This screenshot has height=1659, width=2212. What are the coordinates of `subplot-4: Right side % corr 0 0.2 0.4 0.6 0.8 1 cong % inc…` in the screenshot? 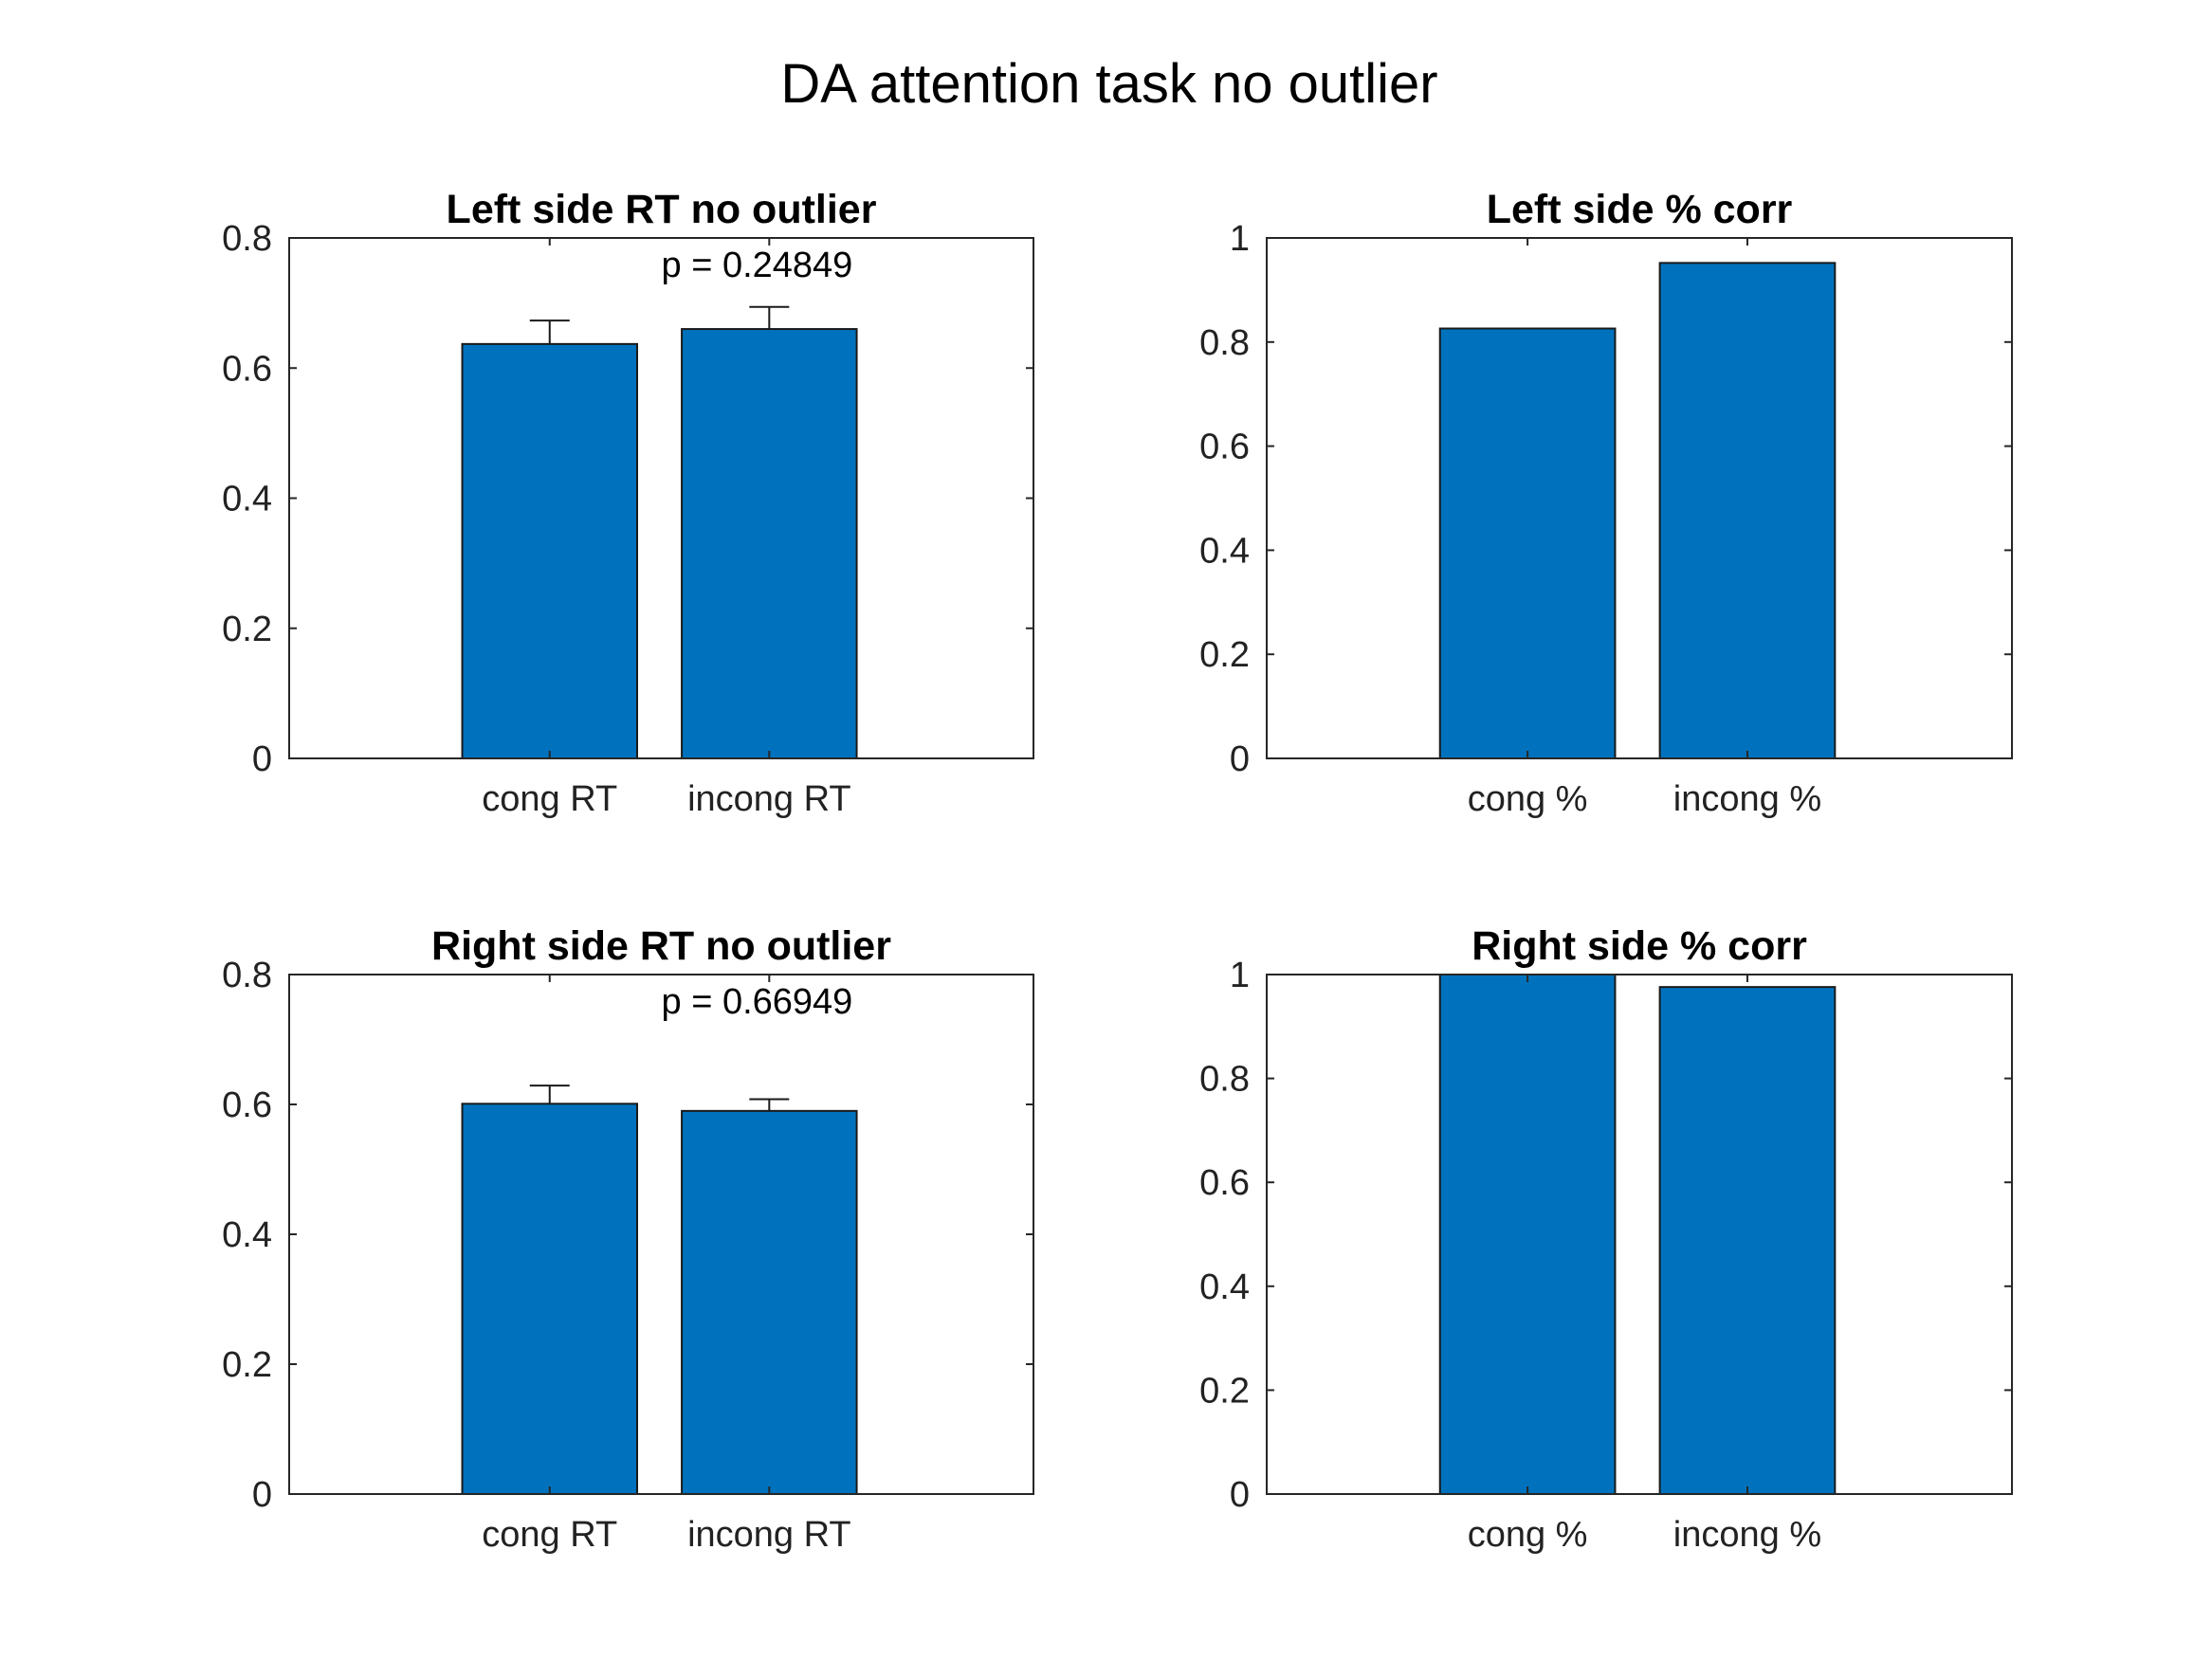 It's located at (1606, 1239).